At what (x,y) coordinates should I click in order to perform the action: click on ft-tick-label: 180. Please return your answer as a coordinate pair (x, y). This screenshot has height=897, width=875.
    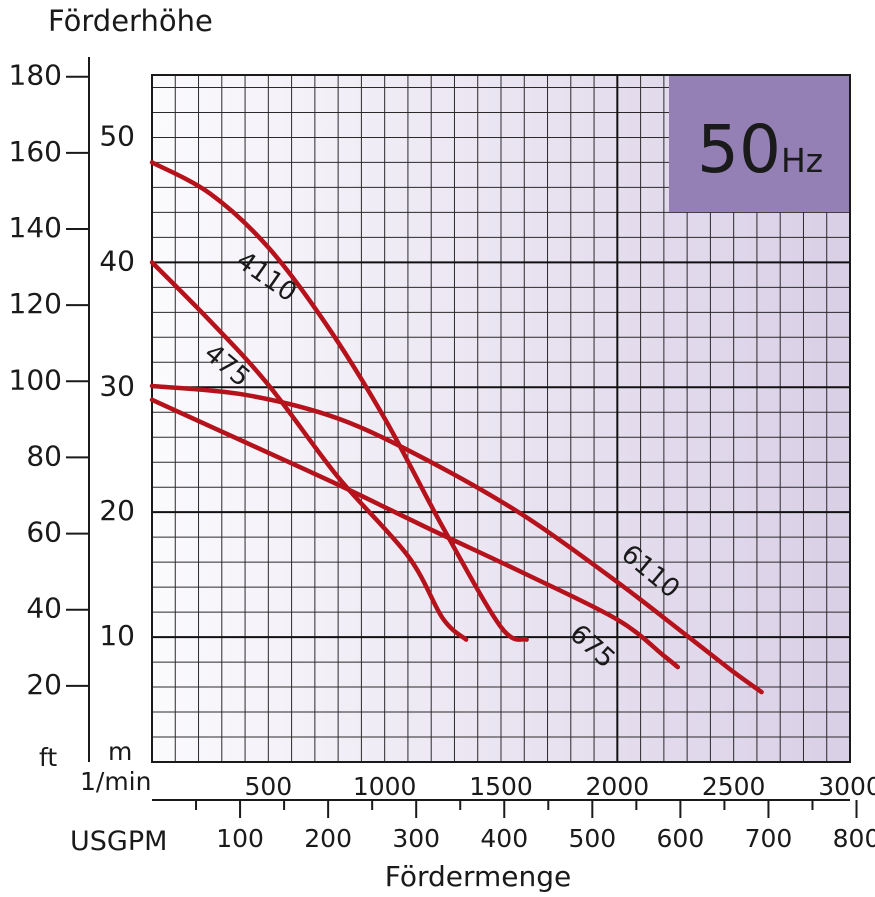
    Looking at the image, I should click on (35, 75).